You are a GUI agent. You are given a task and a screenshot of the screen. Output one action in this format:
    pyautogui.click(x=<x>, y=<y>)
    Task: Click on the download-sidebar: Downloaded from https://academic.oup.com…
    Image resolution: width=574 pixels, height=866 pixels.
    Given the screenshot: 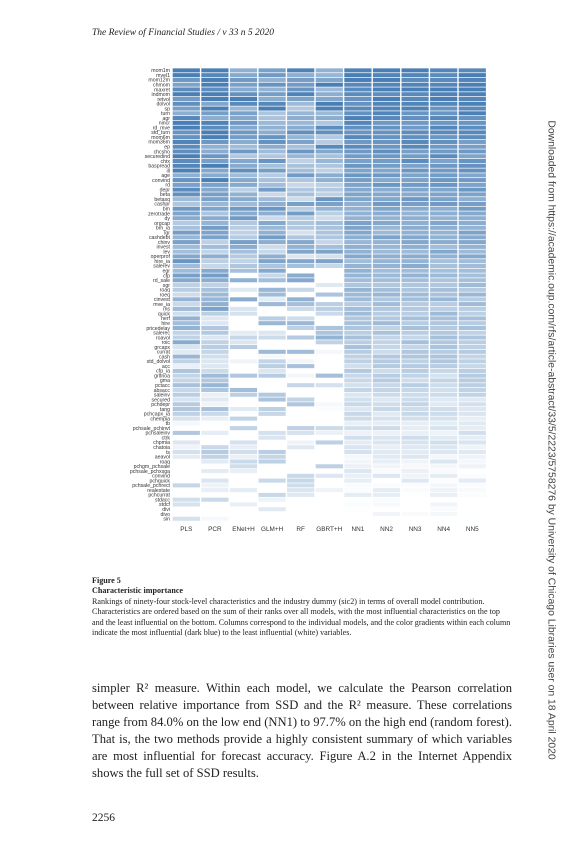 What is the action you would take?
    pyautogui.click(x=551, y=439)
    